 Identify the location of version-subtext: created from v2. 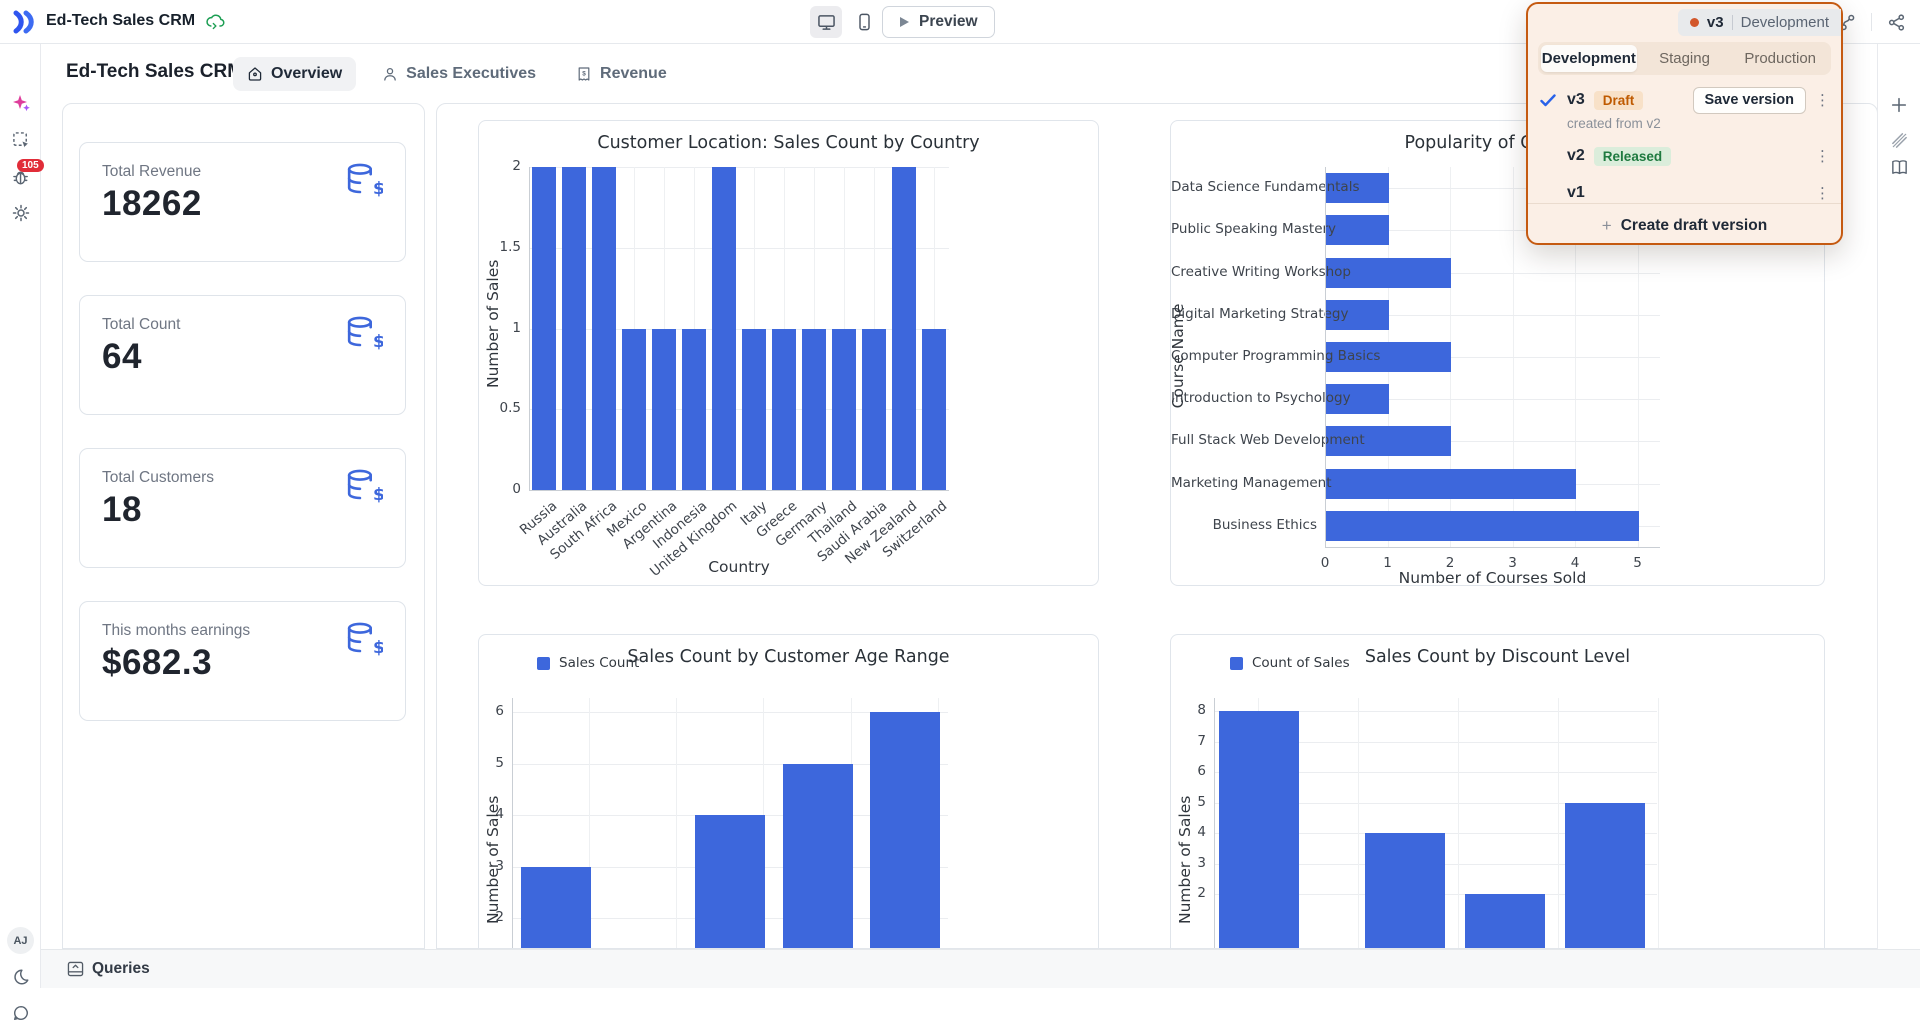
(1614, 123).